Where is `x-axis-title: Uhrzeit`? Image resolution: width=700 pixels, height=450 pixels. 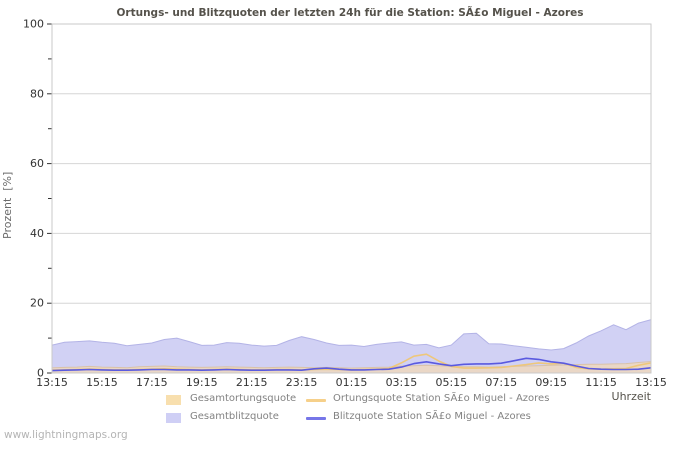 x-axis-title: Uhrzeit is located at coordinates (631, 396).